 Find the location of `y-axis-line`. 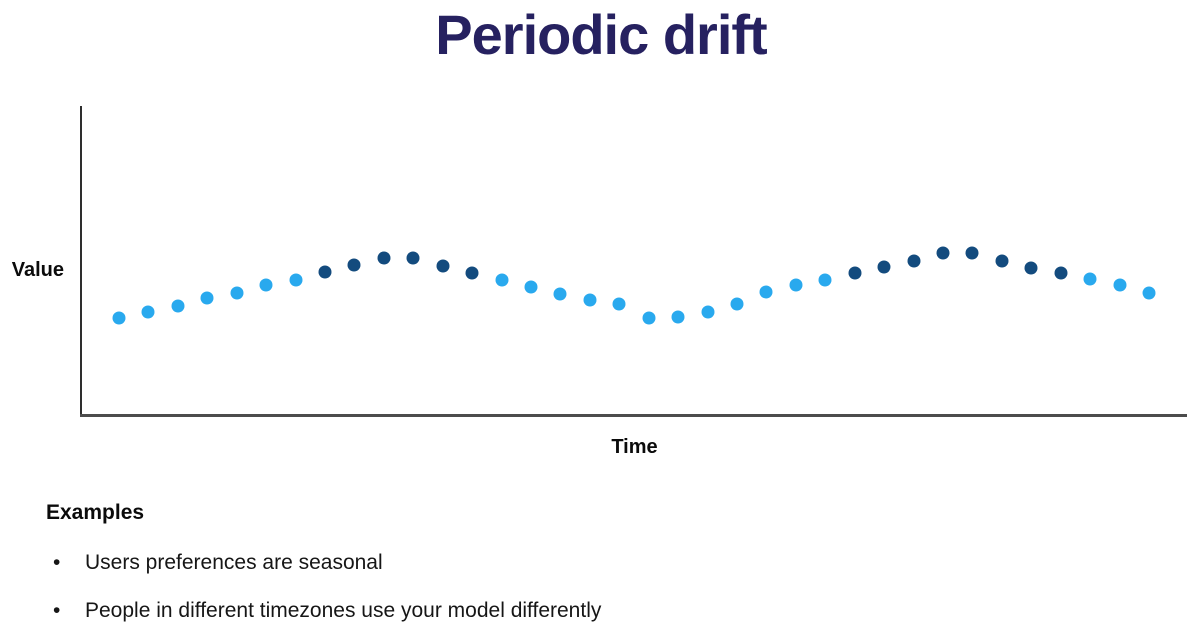

y-axis-line is located at coordinates (81, 261).